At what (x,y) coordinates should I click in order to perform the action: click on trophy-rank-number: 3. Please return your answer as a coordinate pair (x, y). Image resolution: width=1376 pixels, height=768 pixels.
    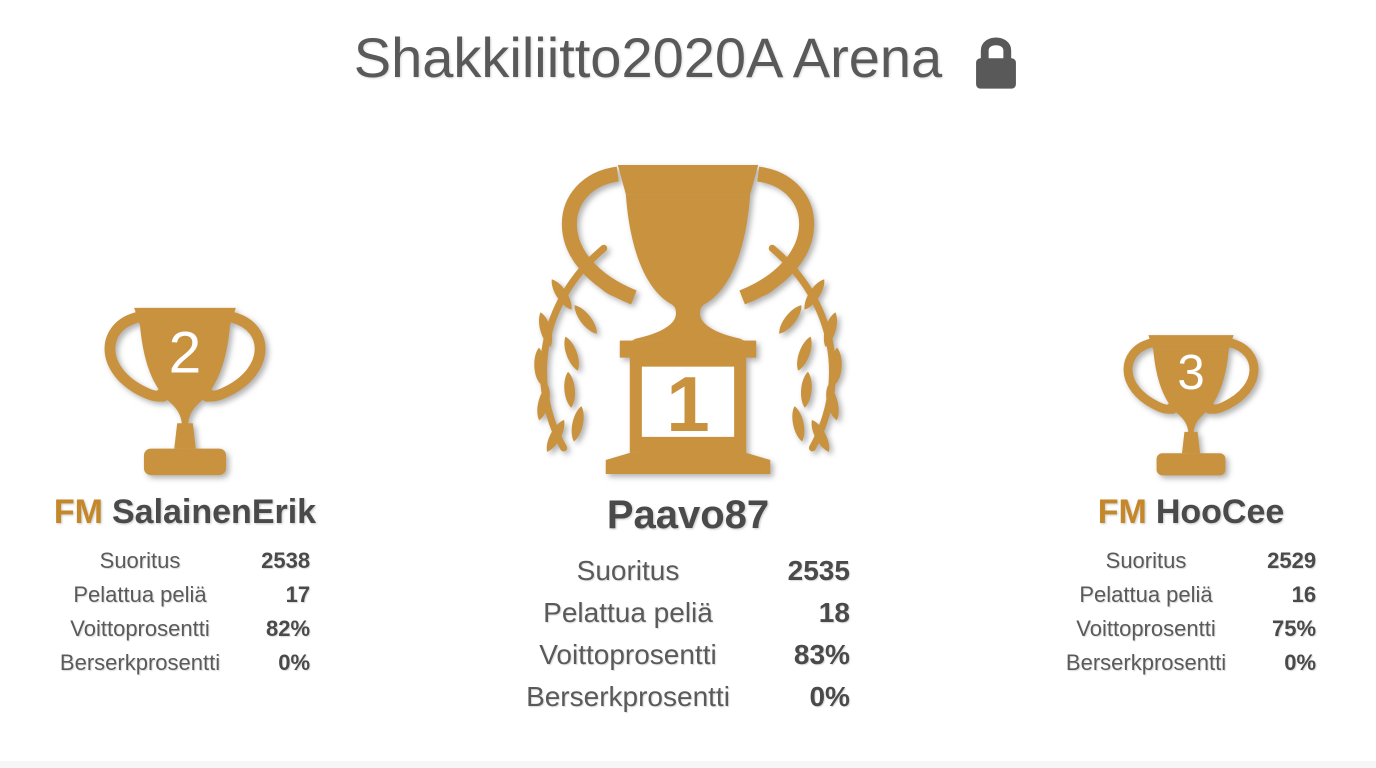
    Looking at the image, I should click on (1190, 372).